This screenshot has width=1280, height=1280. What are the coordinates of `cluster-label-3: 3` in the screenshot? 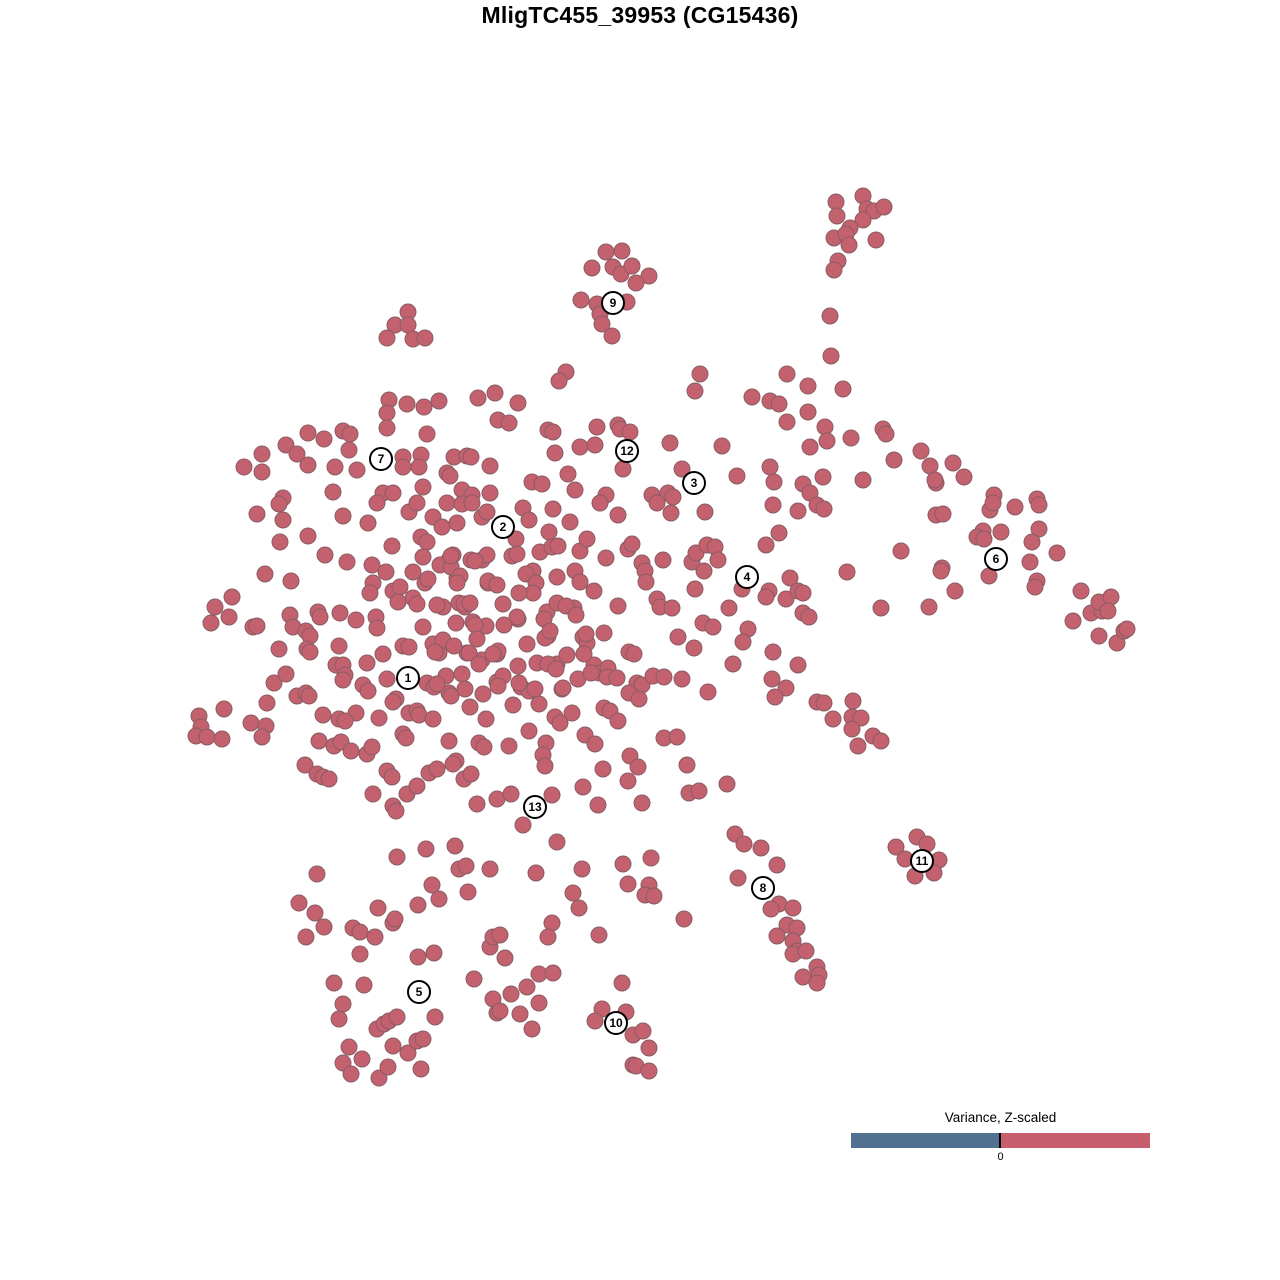 It's located at (694, 483).